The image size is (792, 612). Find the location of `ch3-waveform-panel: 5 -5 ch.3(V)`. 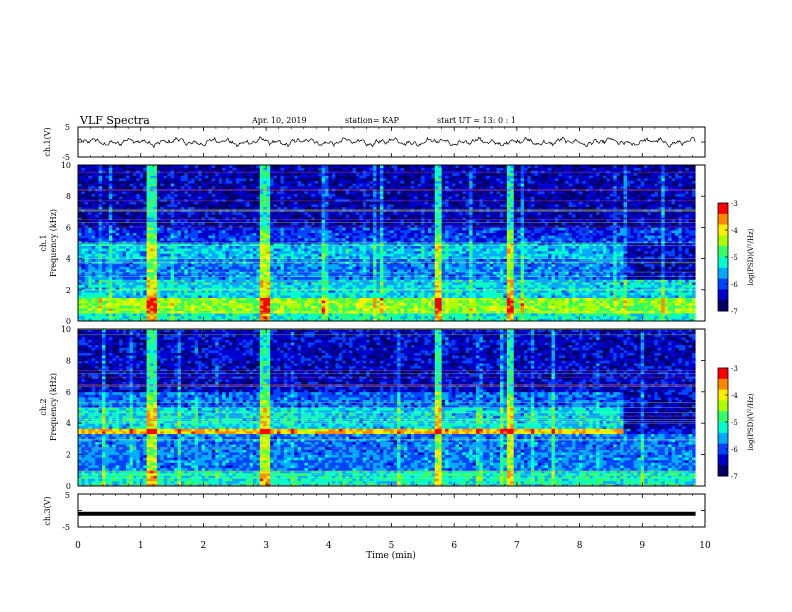

ch3-waveform-panel: 5 -5 ch.3(V) is located at coordinates (374, 511).